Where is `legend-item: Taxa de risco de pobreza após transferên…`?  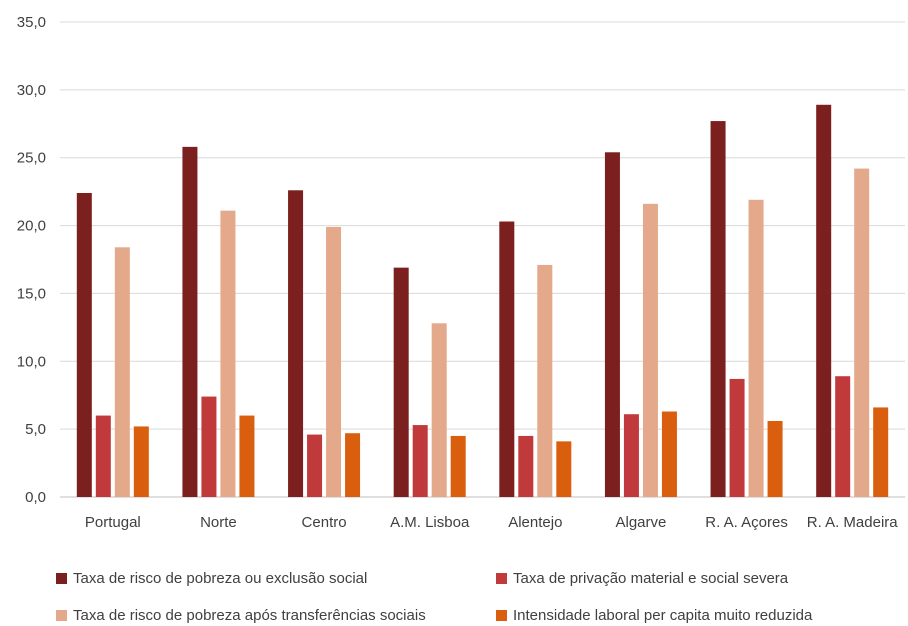
legend-item: Taxa de risco de pobreza após transferên… is located at coordinates (241, 615).